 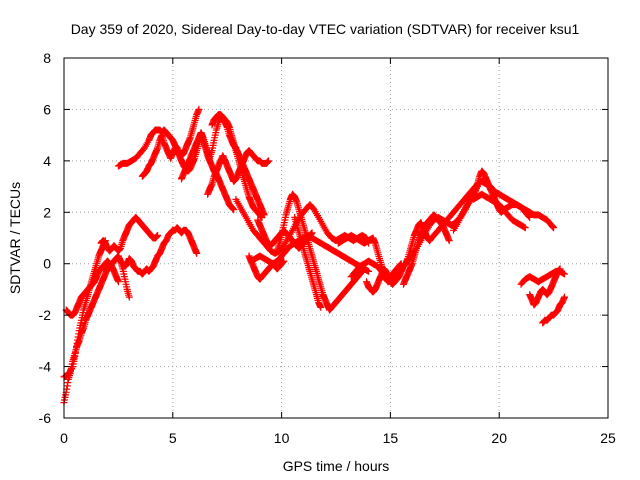 I want to click on x-tick-label: 0, so click(x=64, y=438).